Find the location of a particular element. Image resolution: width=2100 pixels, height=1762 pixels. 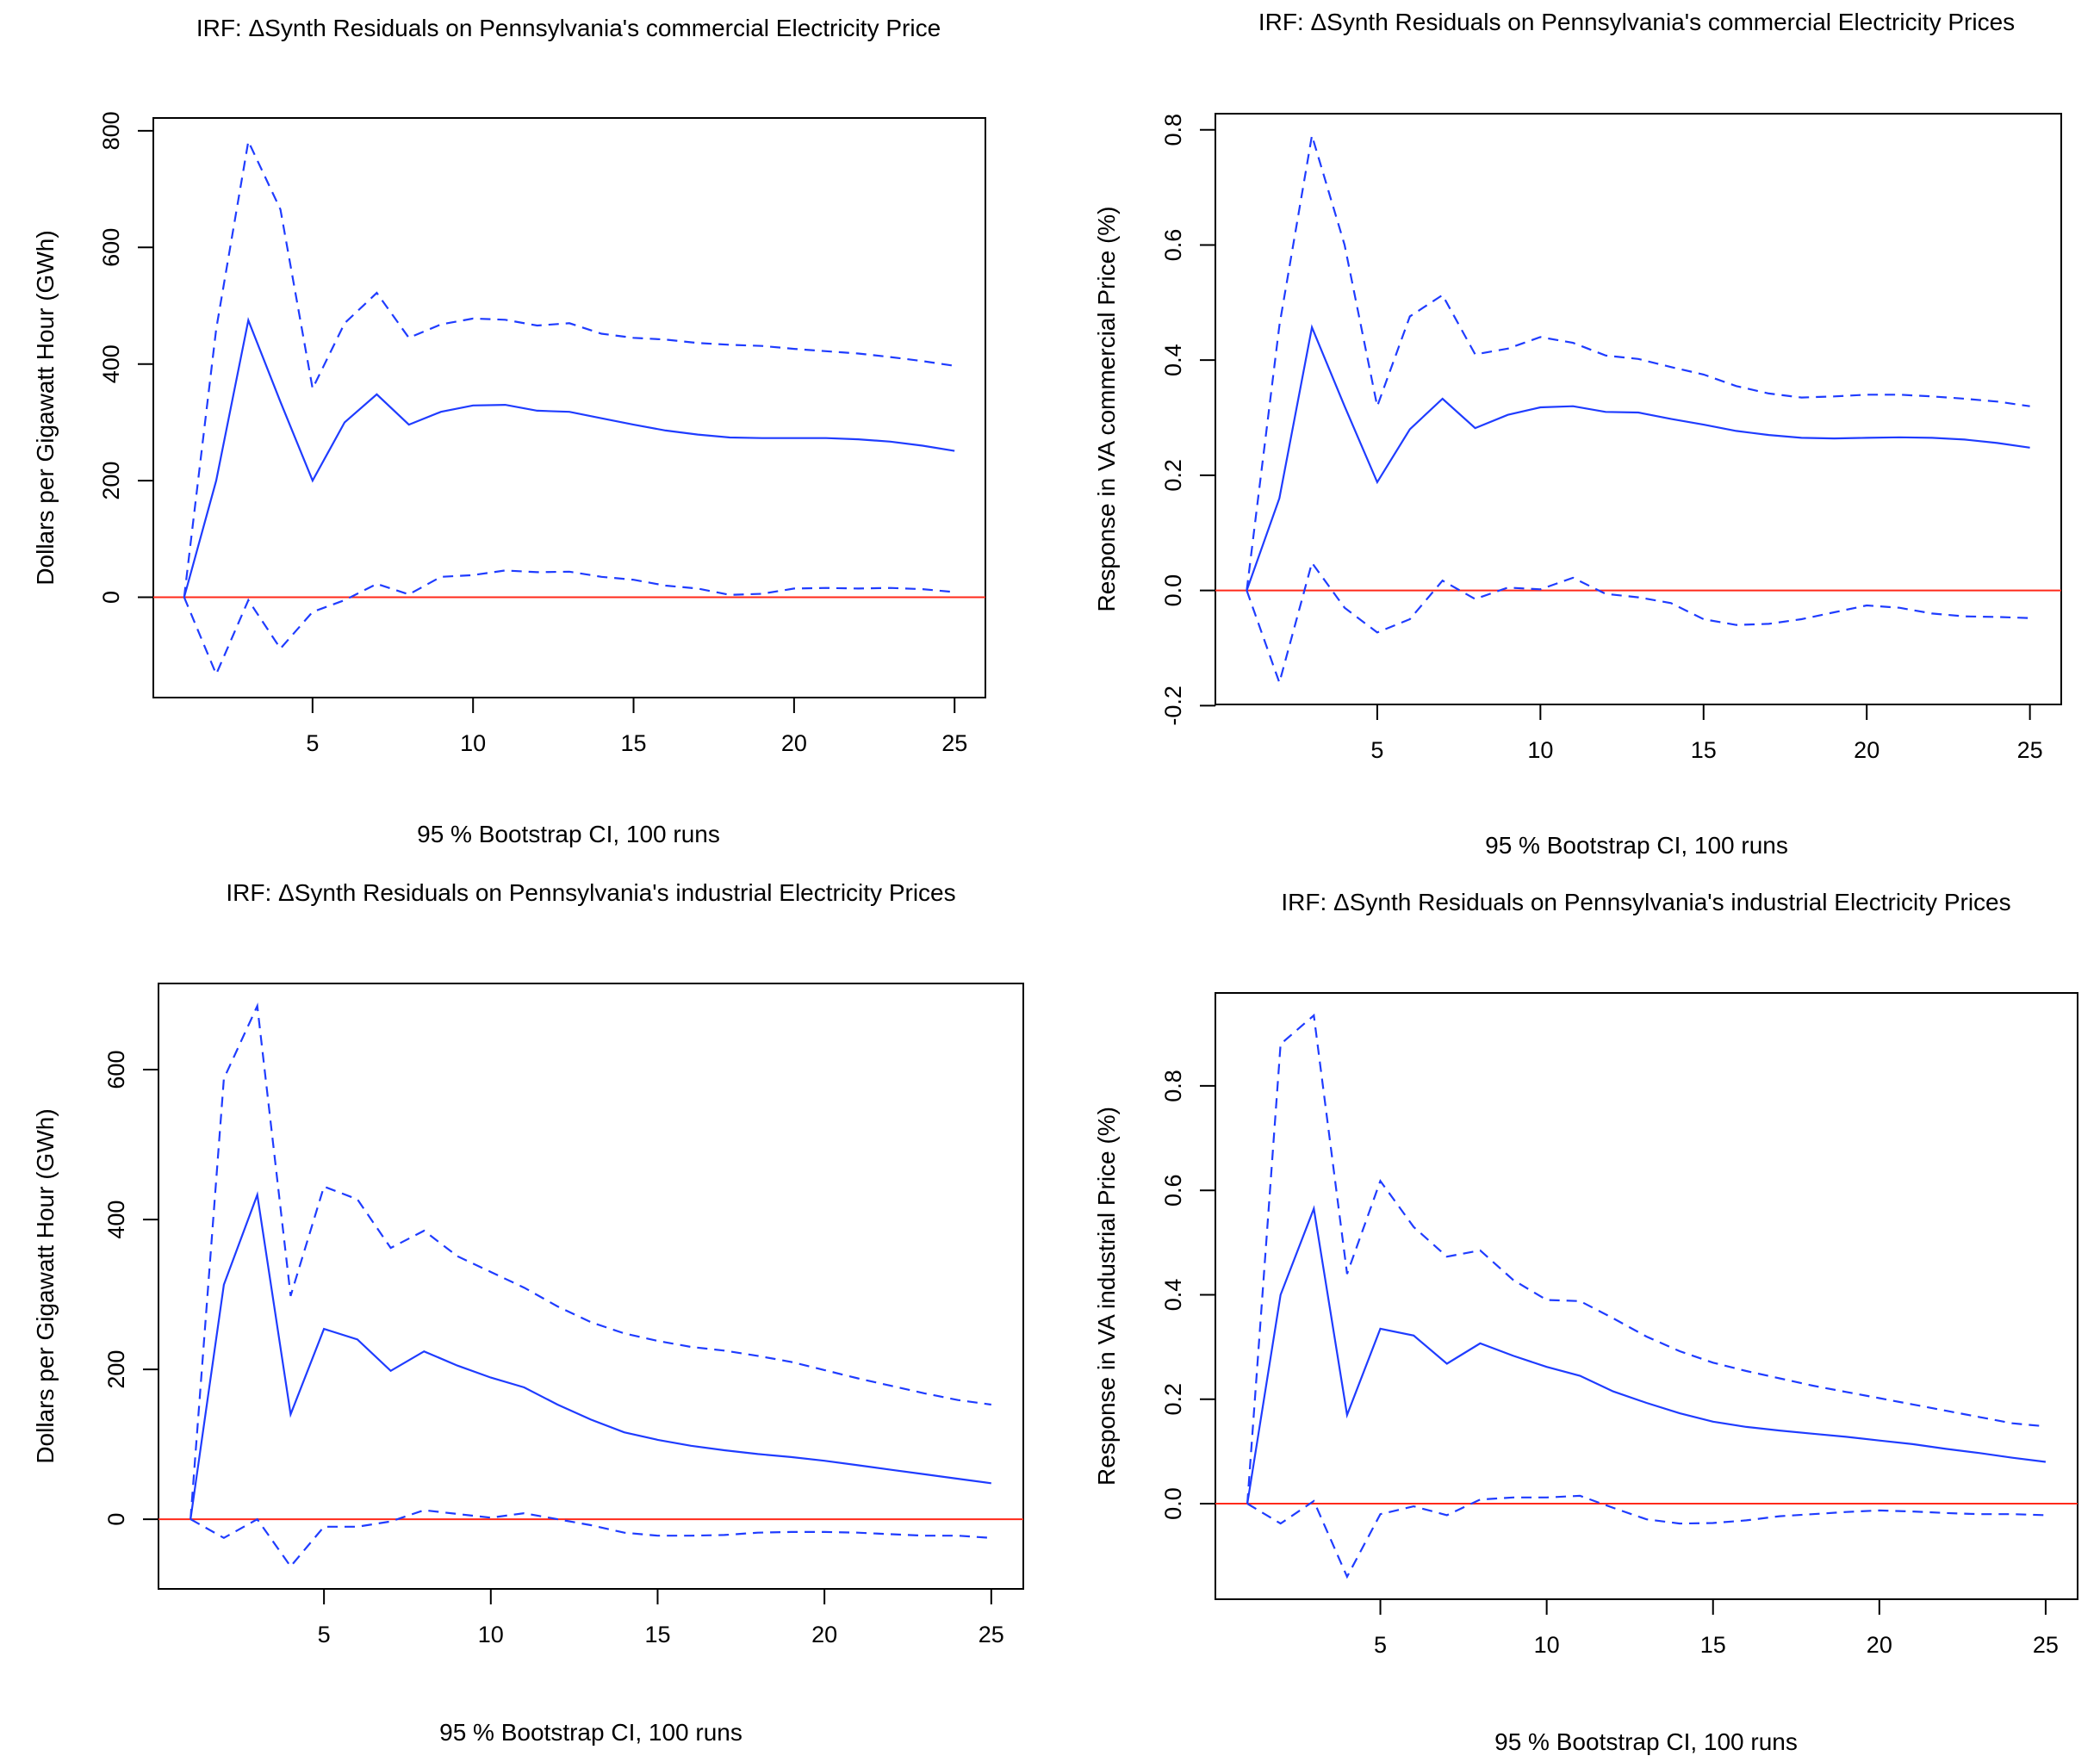

y-axis-label: Response in VA industrial Price (%) is located at coordinates (1106, 1296).